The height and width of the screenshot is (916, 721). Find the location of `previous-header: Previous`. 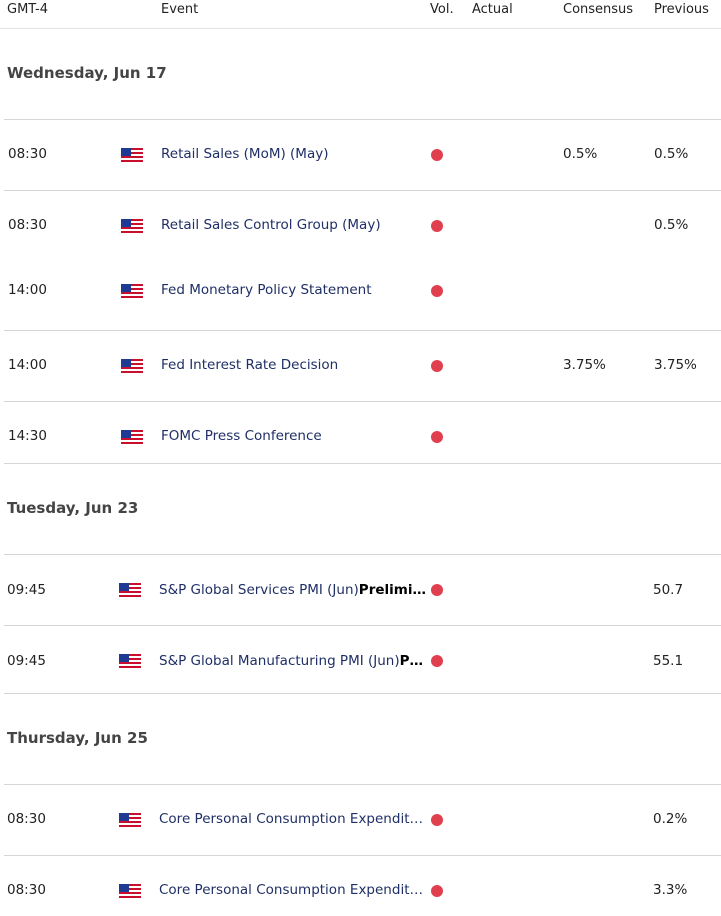

previous-header: Previous is located at coordinates (681, 9).